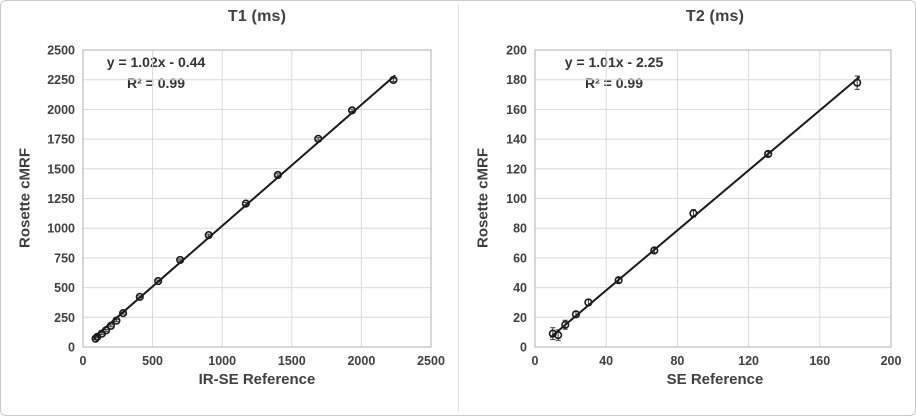 The width and height of the screenshot is (916, 416). Describe the element at coordinates (715, 379) in the screenshot. I see `x-axis-title-t2: SE Reference` at that location.